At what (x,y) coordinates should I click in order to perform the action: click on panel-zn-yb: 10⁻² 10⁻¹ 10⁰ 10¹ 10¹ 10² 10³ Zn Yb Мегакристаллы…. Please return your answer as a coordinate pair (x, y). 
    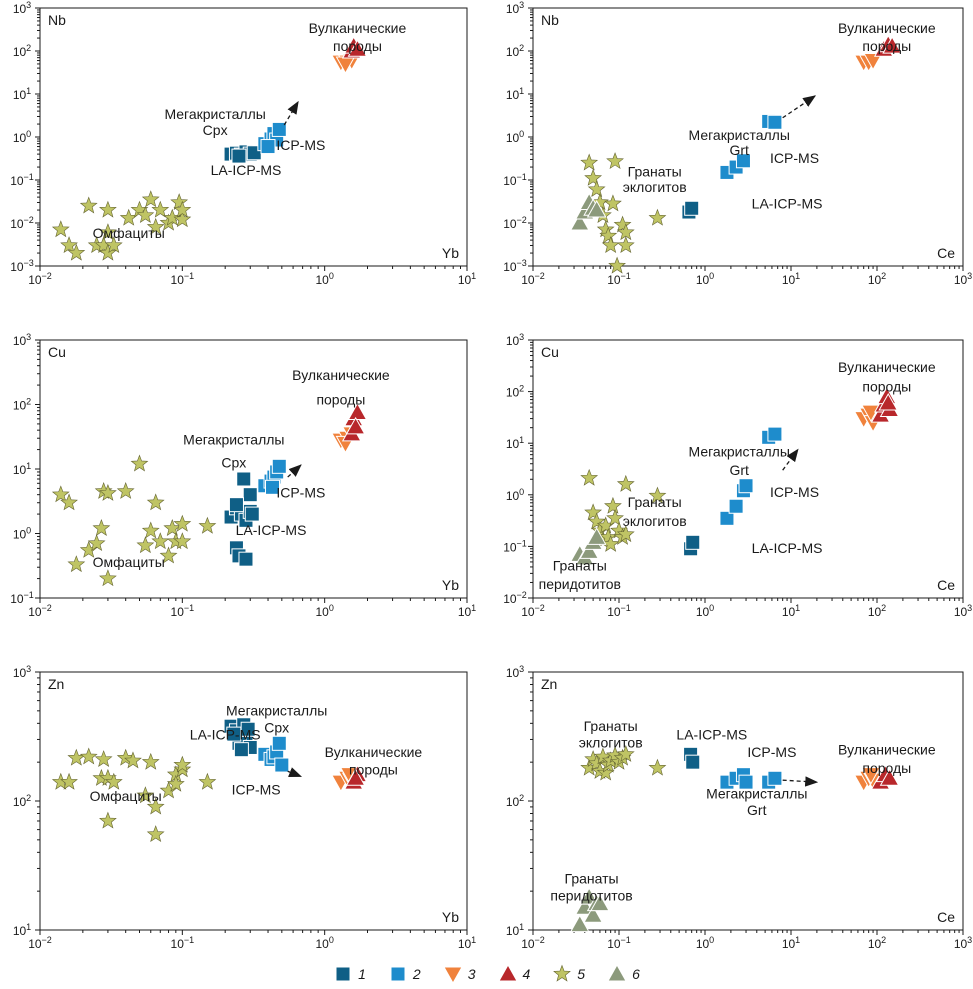
    Looking at the image, I should click on (244, 807).